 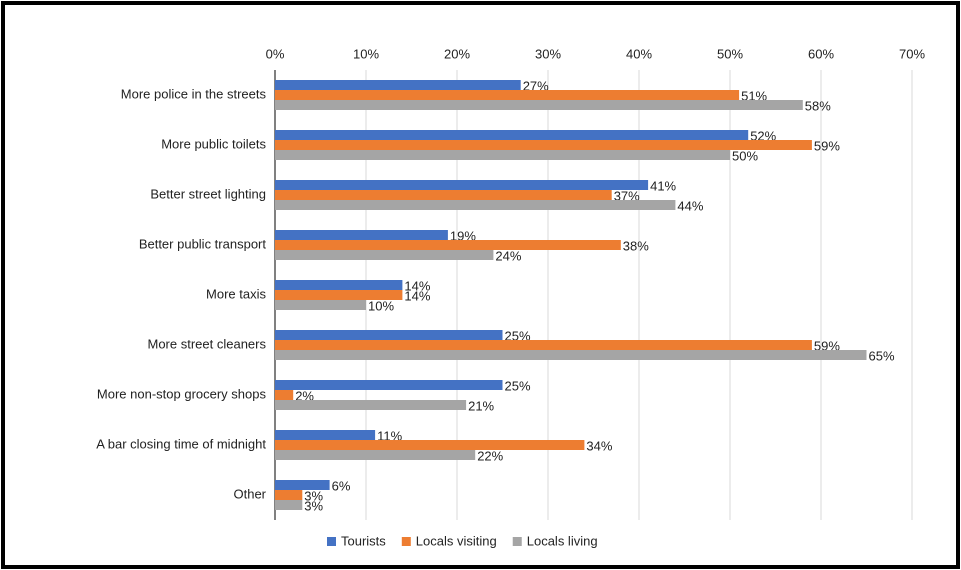 What do you see at coordinates (663, 185) in the screenshot?
I see `data-label: 41%` at bounding box center [663, 185].